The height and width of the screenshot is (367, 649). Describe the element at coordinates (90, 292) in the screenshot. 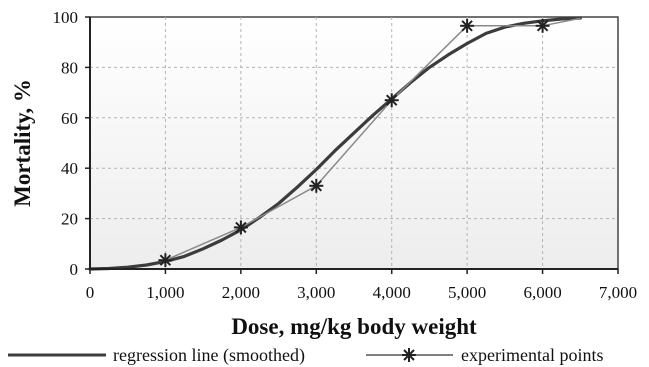

I see `x-tick-label-0: 0` at that location.